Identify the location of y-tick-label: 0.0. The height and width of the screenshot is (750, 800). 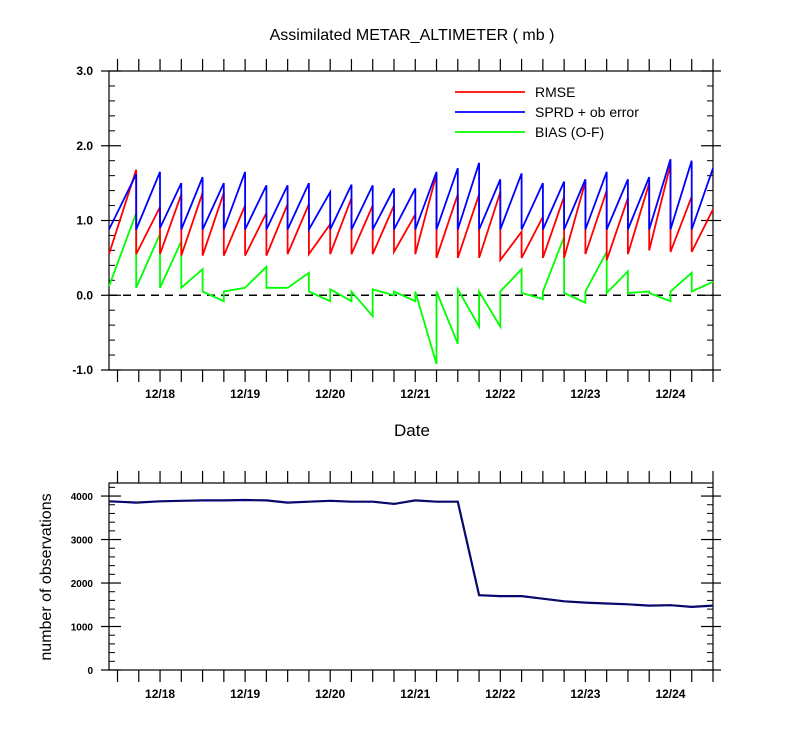
(84, 295).